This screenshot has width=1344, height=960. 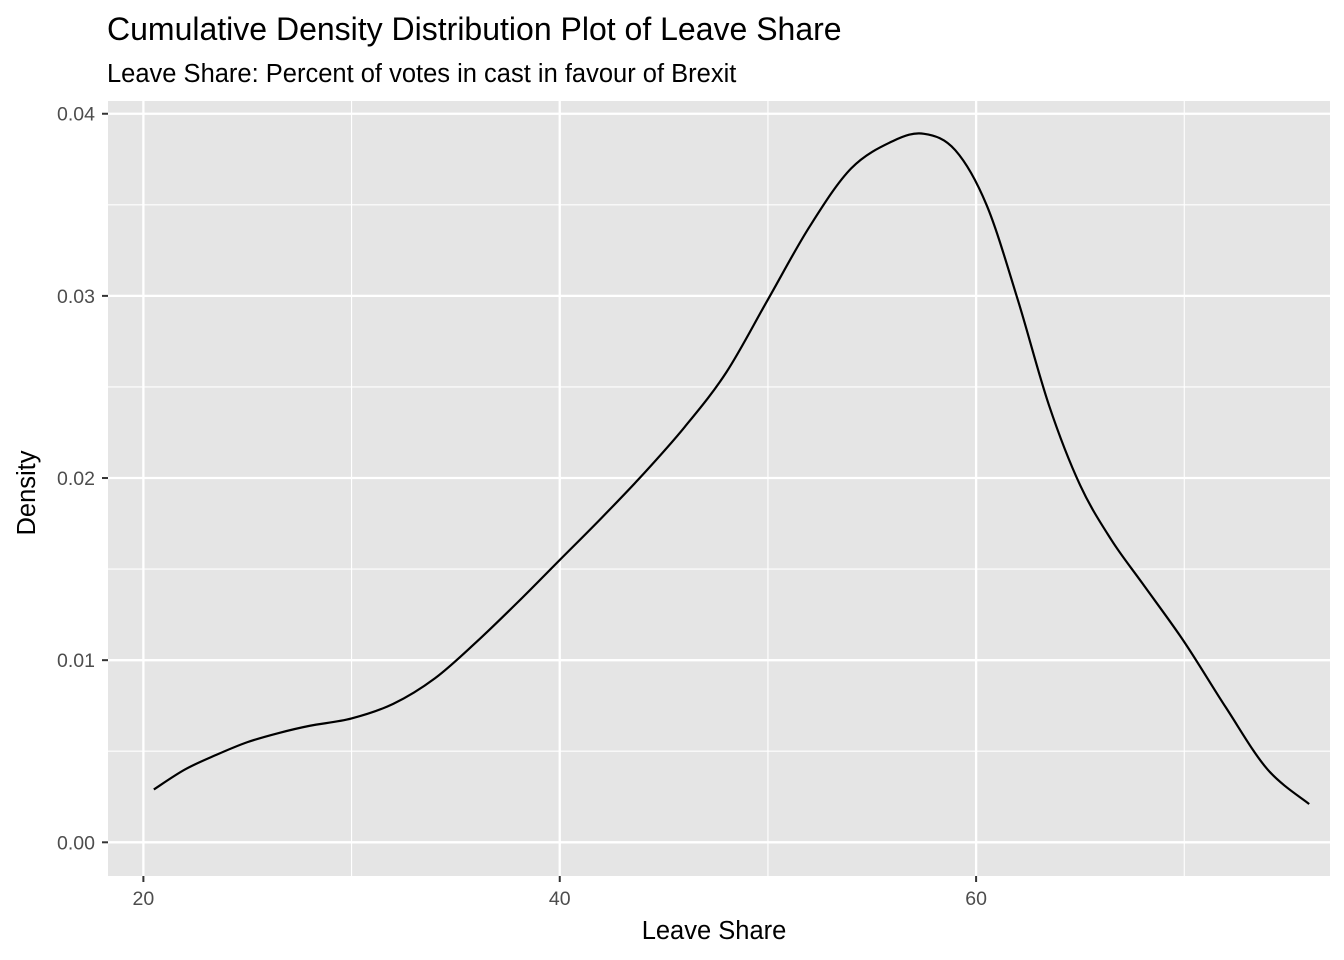 I want to click on y-axis-title: Density, so click(x=27, y=492).